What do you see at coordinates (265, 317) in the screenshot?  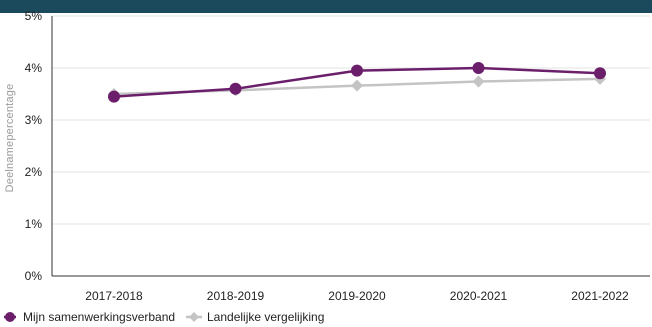 I see `legend-label: Landelijke vergelijking` at bounding box center [265, 317].